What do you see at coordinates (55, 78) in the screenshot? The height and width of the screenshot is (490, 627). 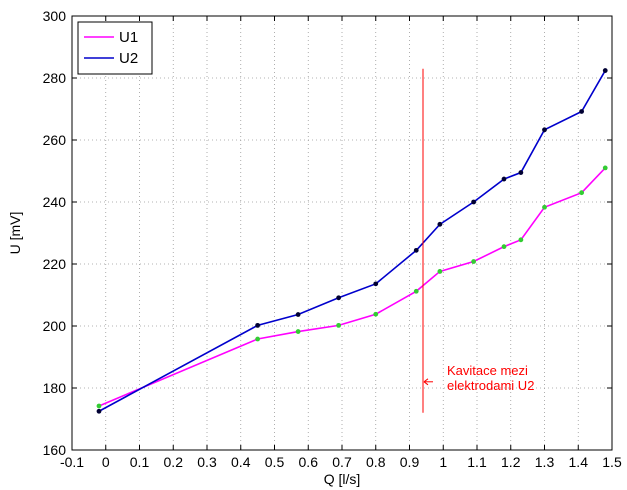 I see `y-tick-label: 280` at bounding box center [55, 78].